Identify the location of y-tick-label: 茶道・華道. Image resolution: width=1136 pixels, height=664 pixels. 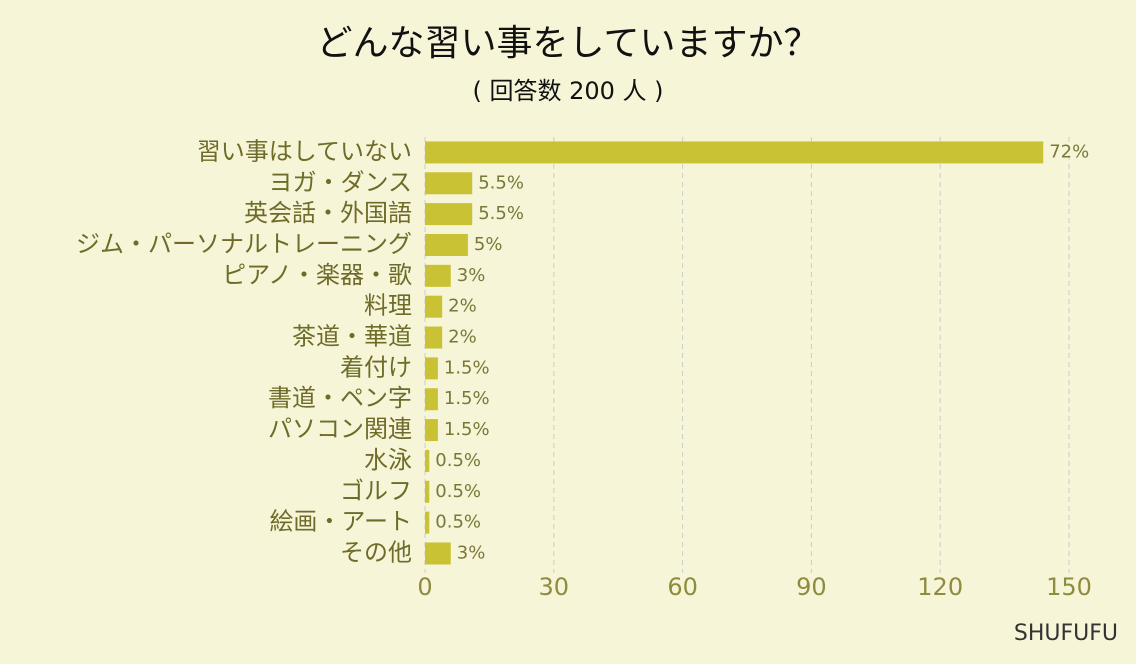
(352, 337).